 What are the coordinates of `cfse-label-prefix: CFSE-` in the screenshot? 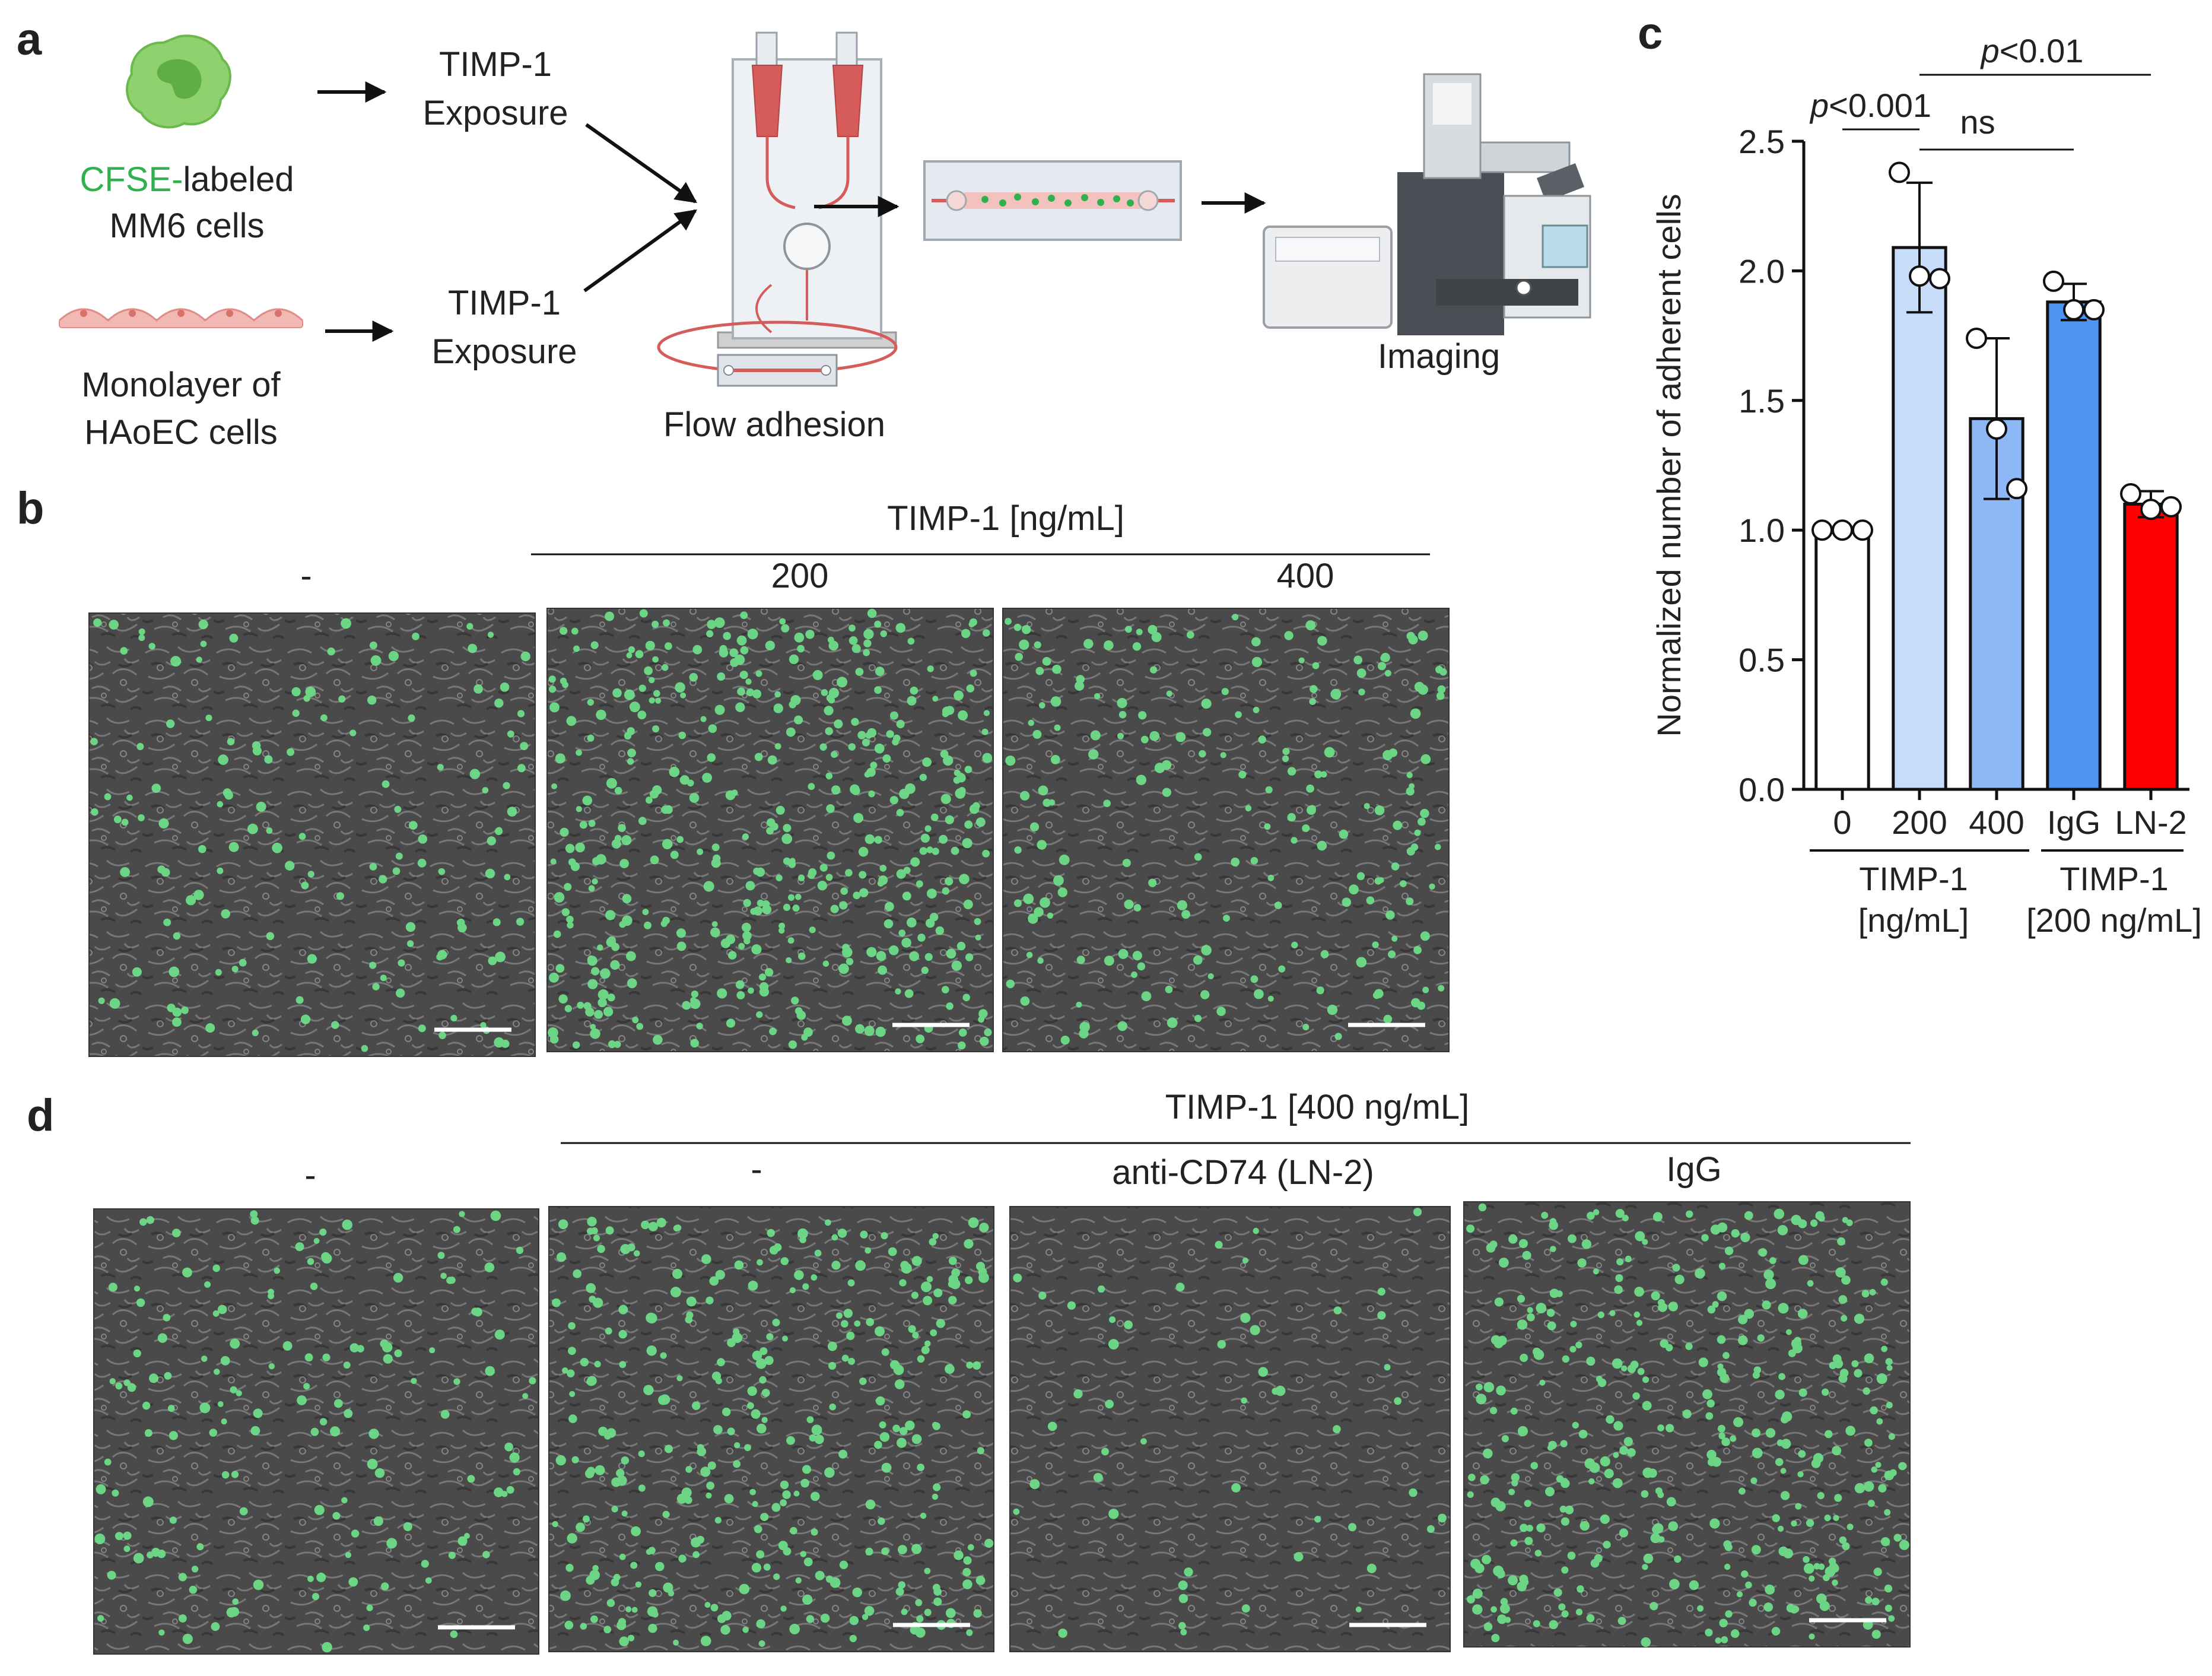 It's located at (131, 179).